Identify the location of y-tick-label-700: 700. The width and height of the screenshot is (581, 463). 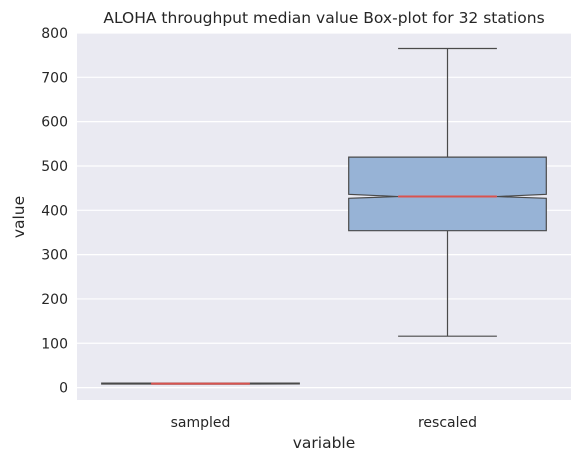
(54, 78).